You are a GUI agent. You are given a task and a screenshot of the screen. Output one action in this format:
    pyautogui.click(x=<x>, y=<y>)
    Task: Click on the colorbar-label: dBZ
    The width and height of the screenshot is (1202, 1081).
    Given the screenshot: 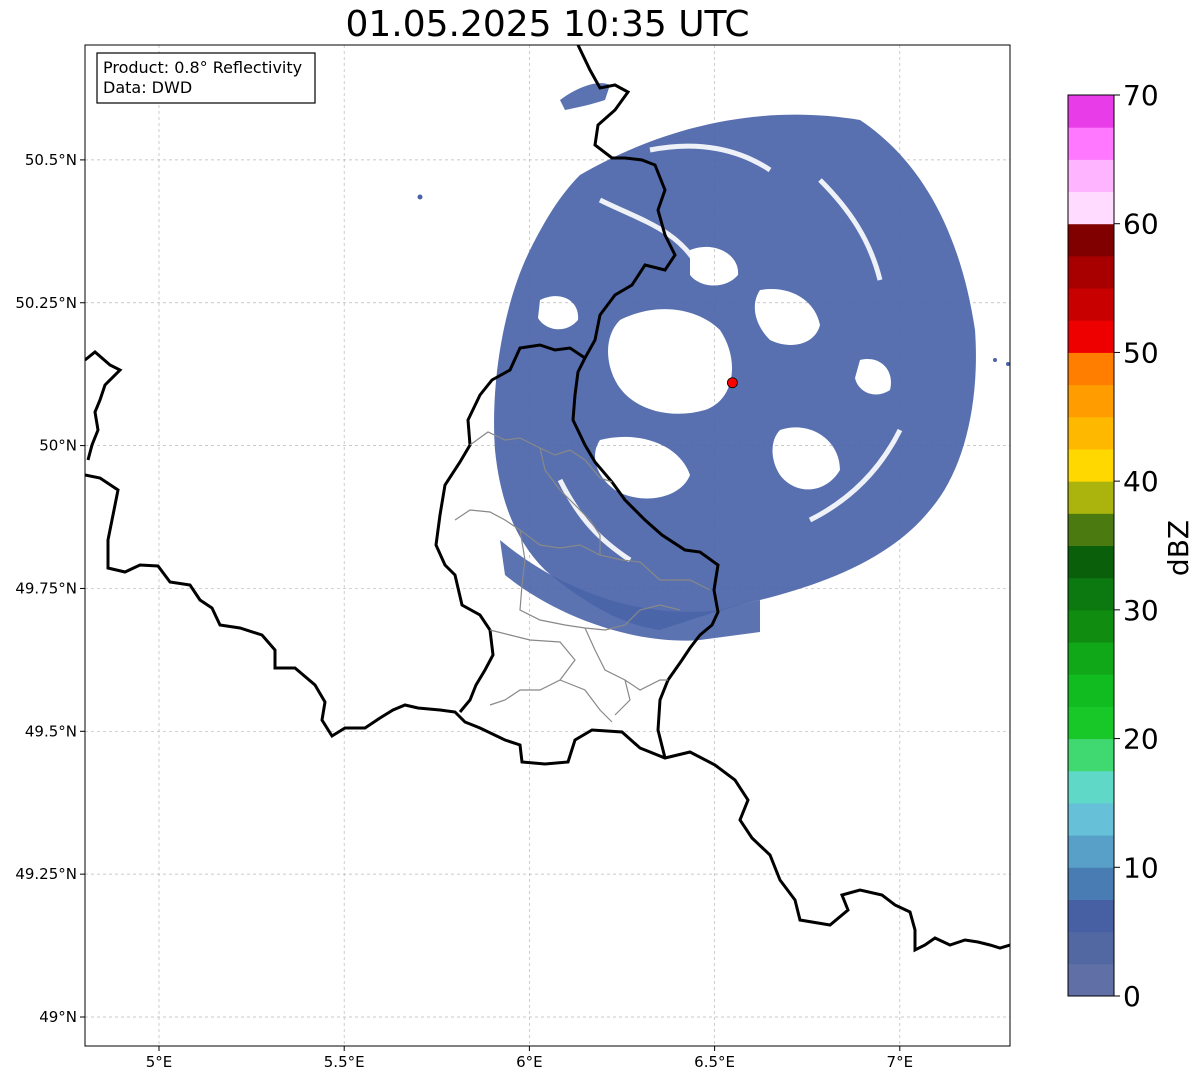 What is the action you would take?
    pyautogui.click(x=1178, y=548)
    